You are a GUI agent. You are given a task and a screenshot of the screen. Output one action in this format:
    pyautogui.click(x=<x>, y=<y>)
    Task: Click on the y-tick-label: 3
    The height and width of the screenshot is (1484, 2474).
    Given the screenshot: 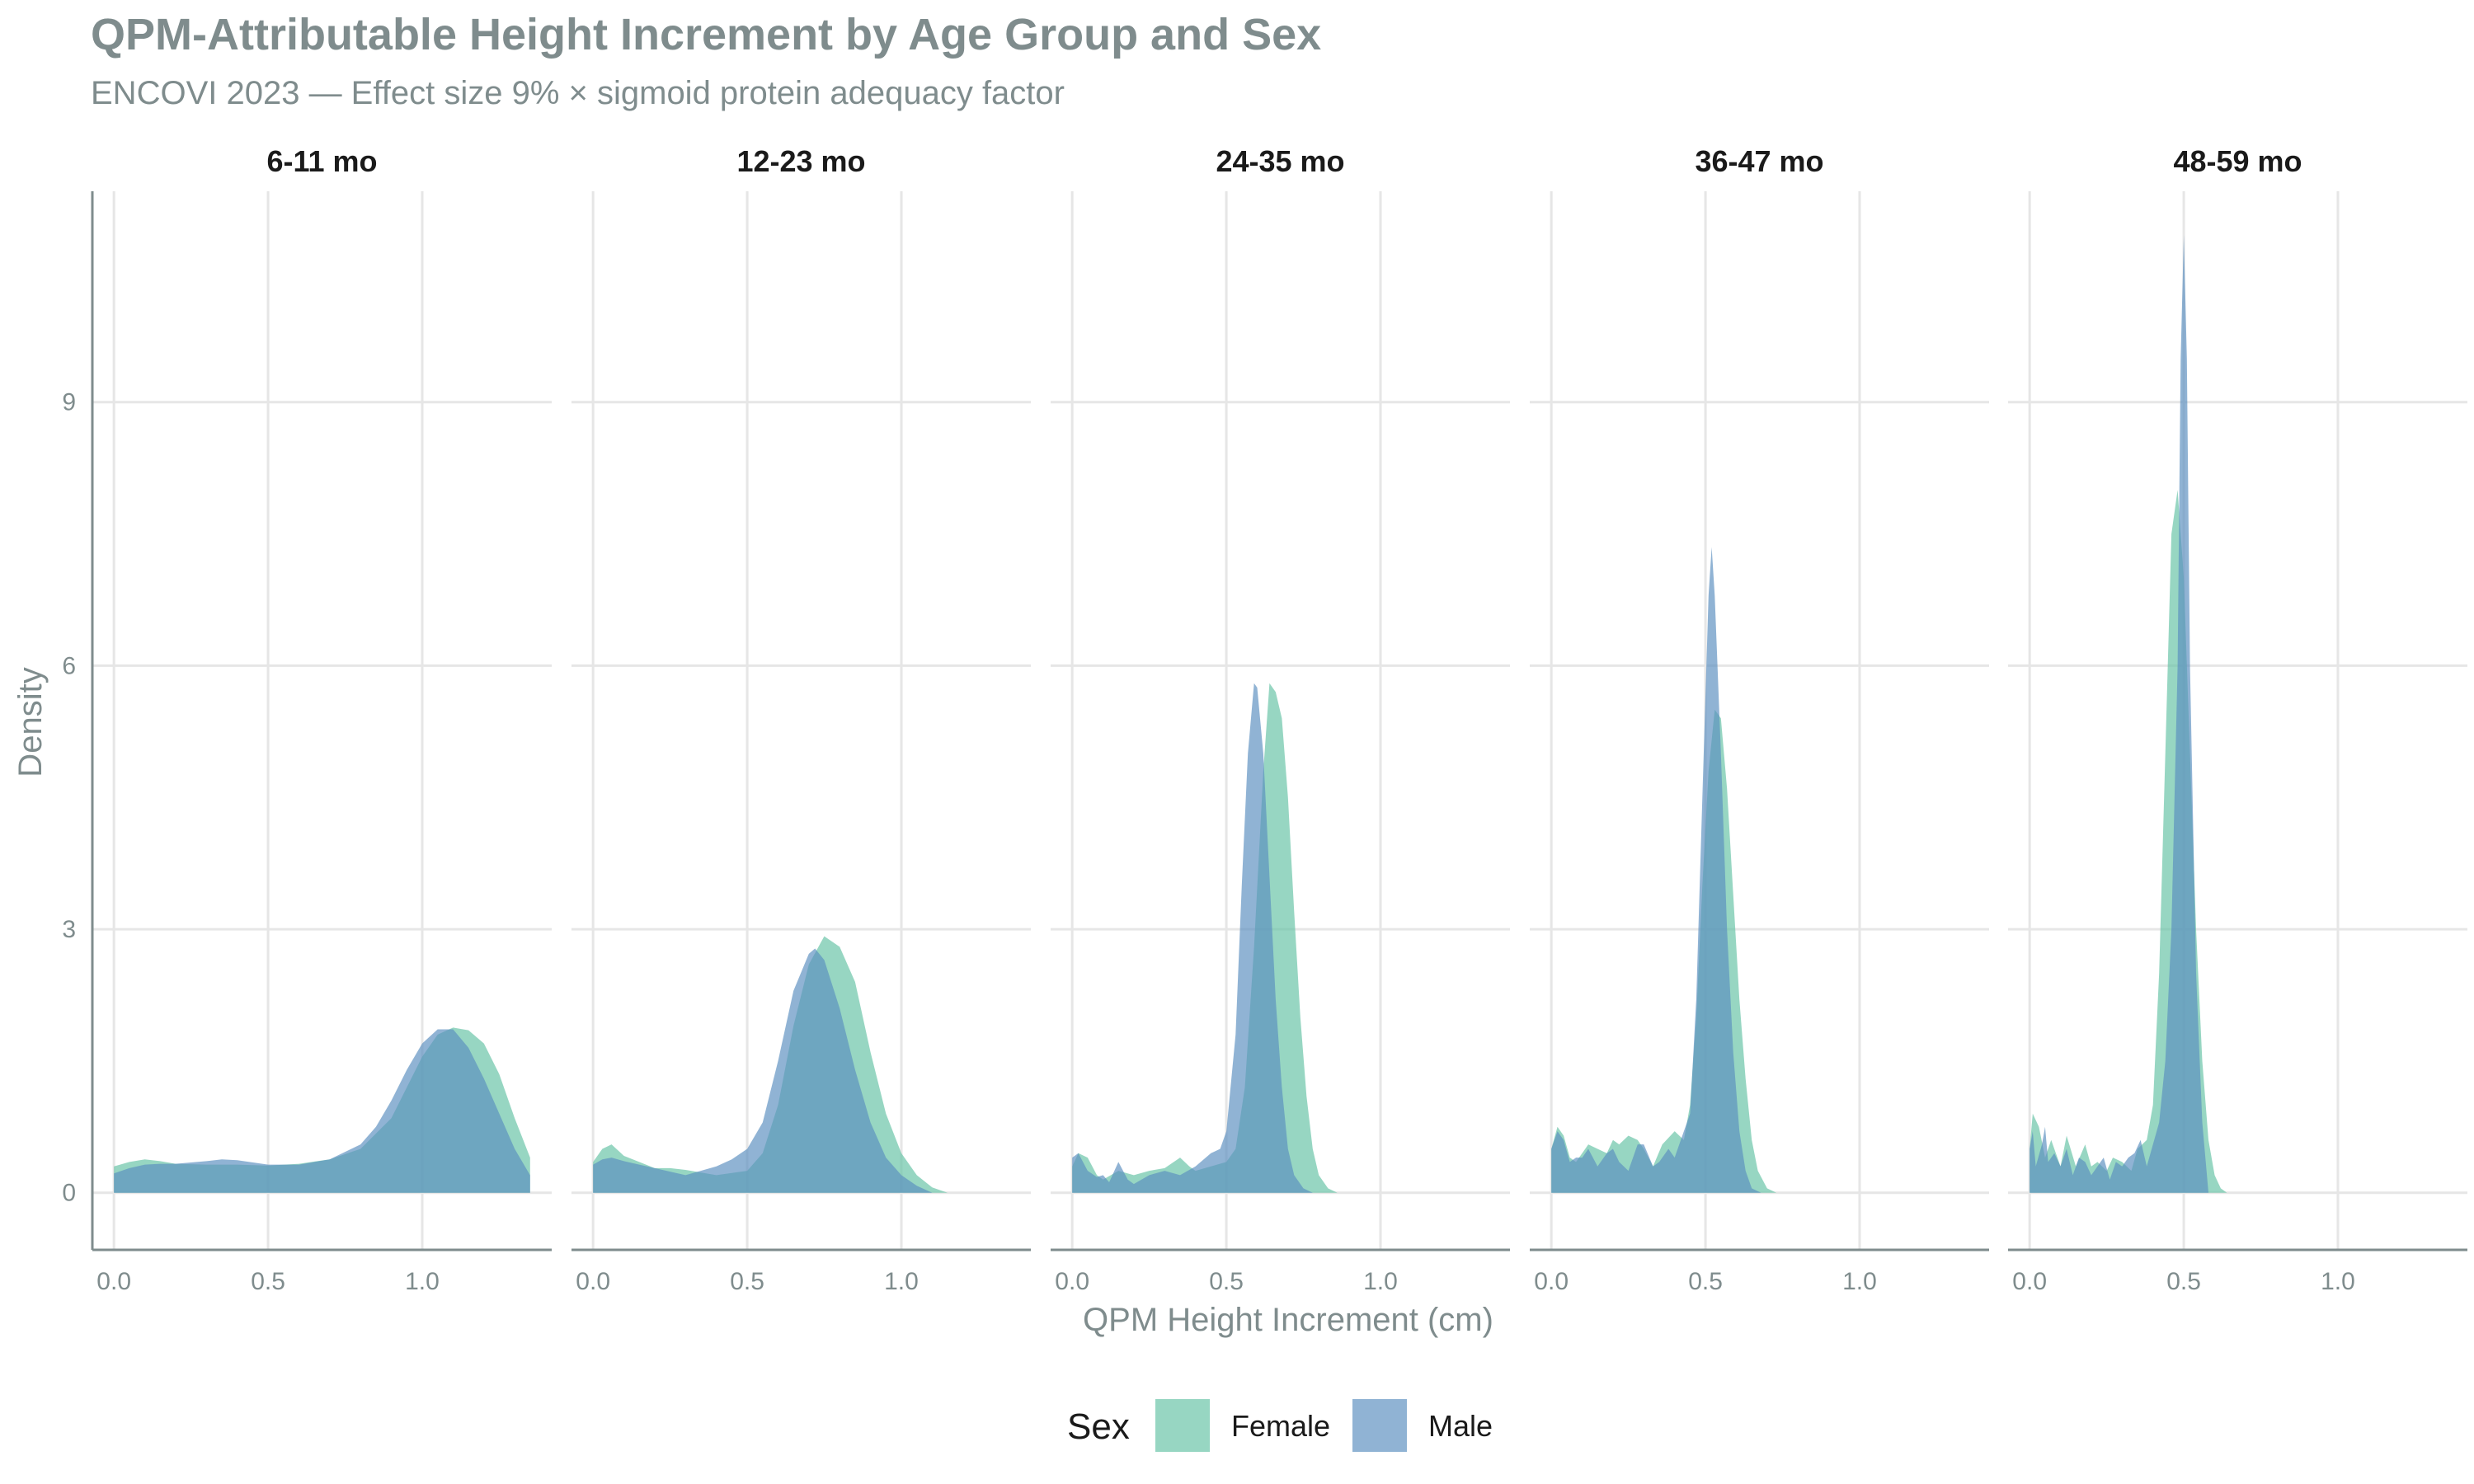 What is the action you would take?
    pyautogui.click(x=69, y=929)
    